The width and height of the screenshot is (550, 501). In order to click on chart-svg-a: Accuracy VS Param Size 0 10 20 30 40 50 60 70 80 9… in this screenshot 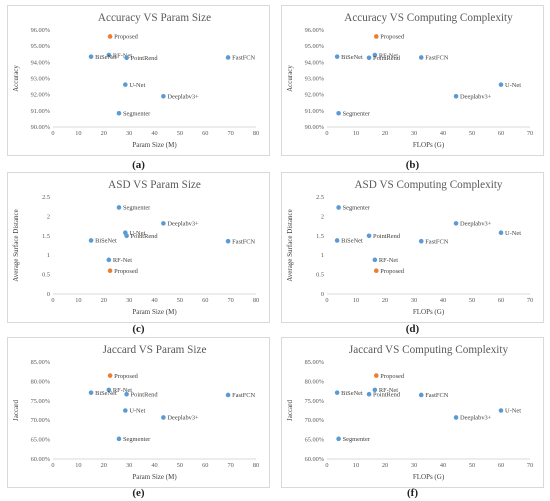, I will do `click(135, 80)`.